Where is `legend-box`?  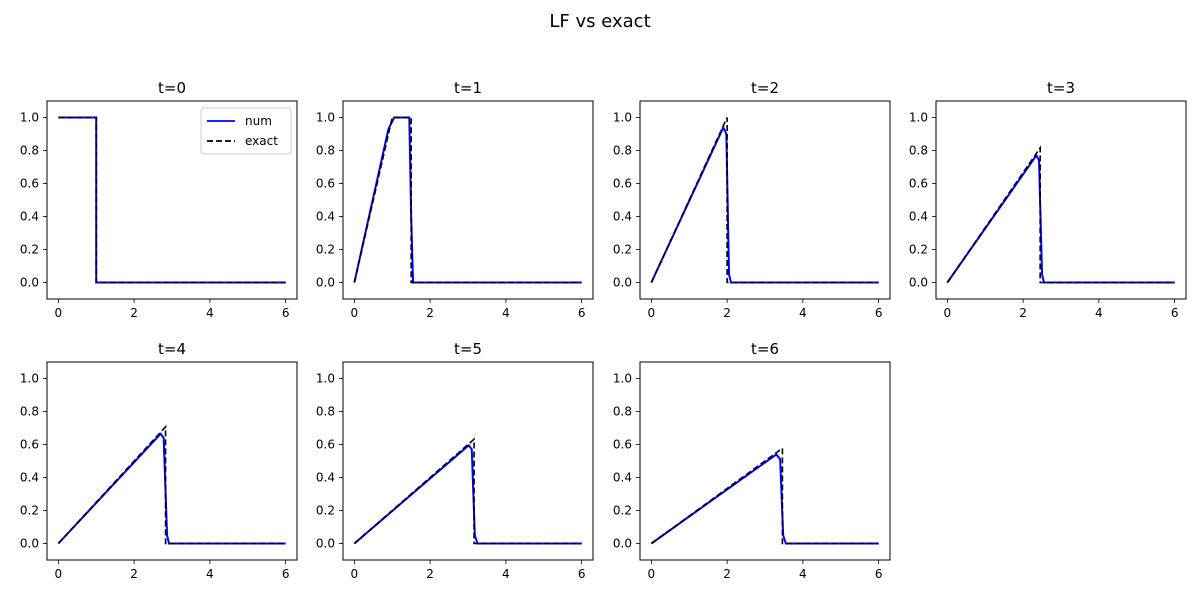 legend-box is located at coordinates (246, 131).